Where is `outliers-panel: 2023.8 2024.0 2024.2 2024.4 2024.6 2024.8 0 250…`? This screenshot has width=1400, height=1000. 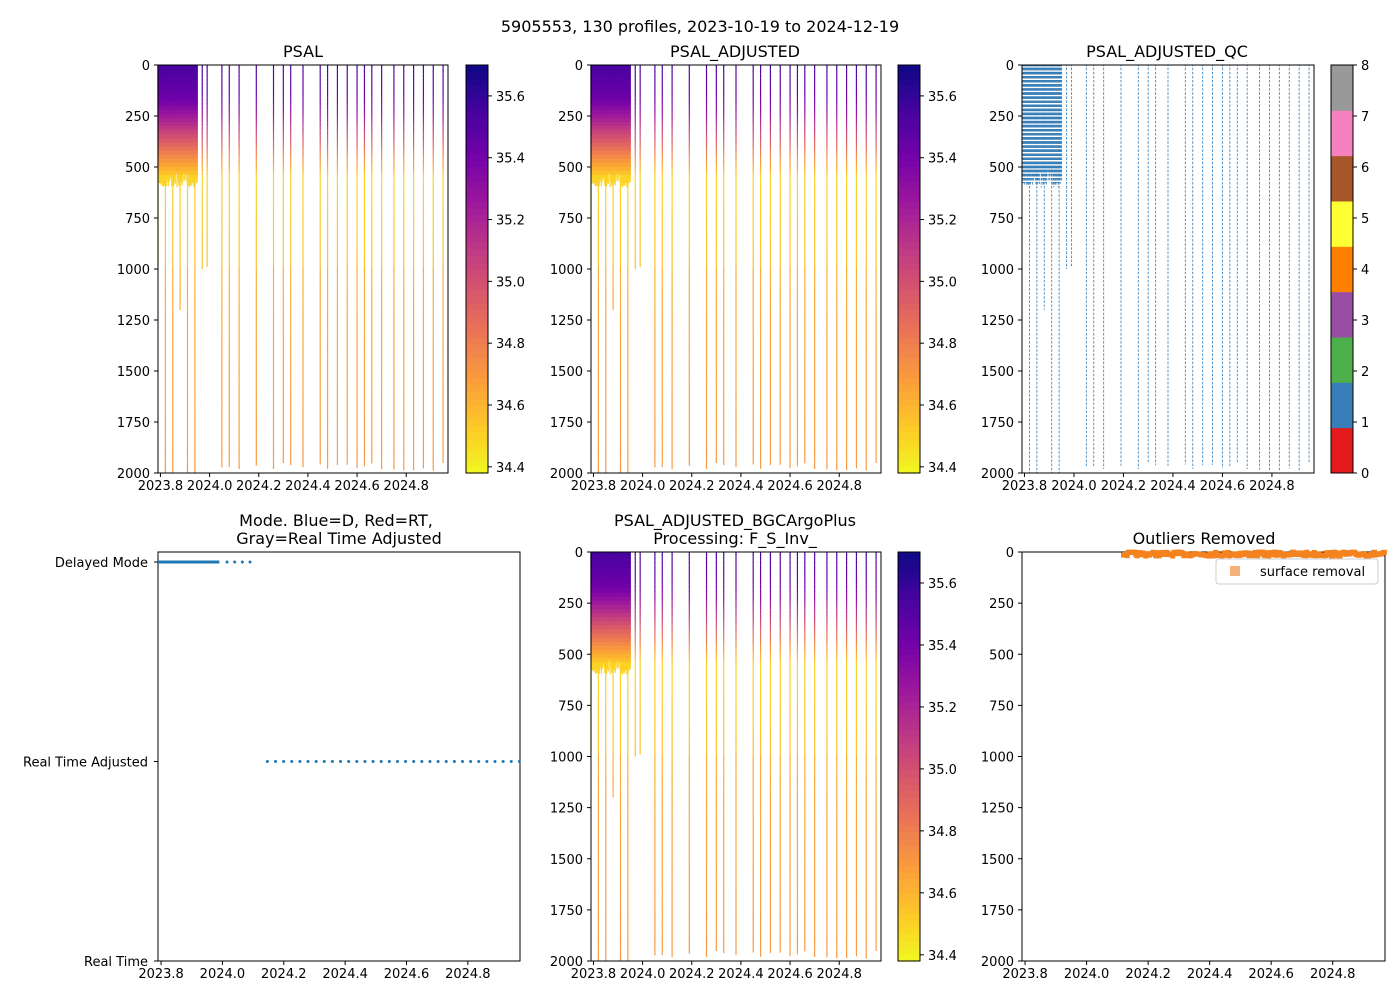 outliers-panel: 2023.8 2024.0 2024.2 2024.4 2024.6 2024.8 0 250… is located at coordinates (1184, 764).